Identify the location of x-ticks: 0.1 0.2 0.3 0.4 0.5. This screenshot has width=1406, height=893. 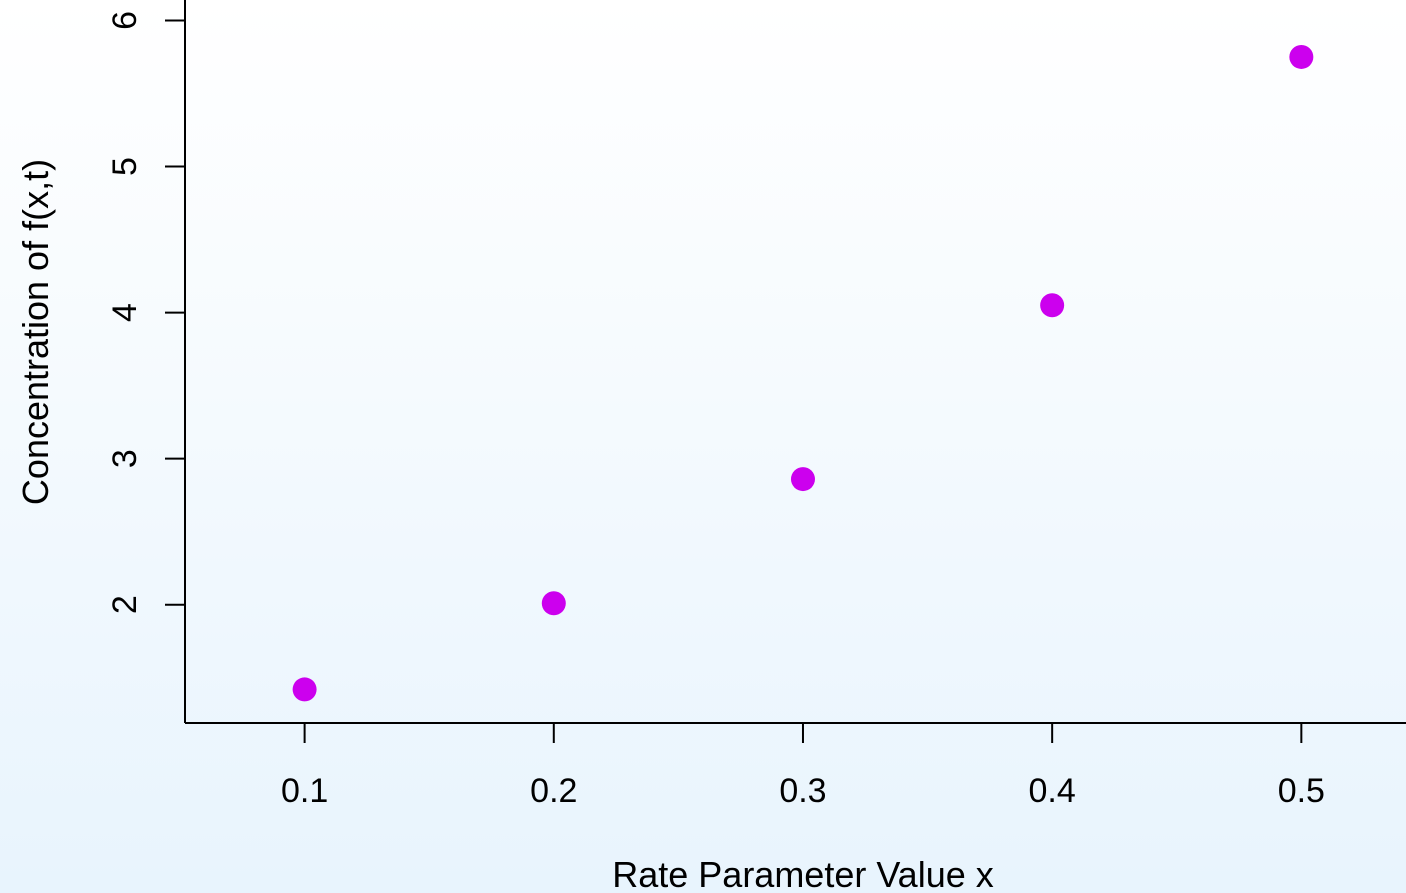
(803, 766).